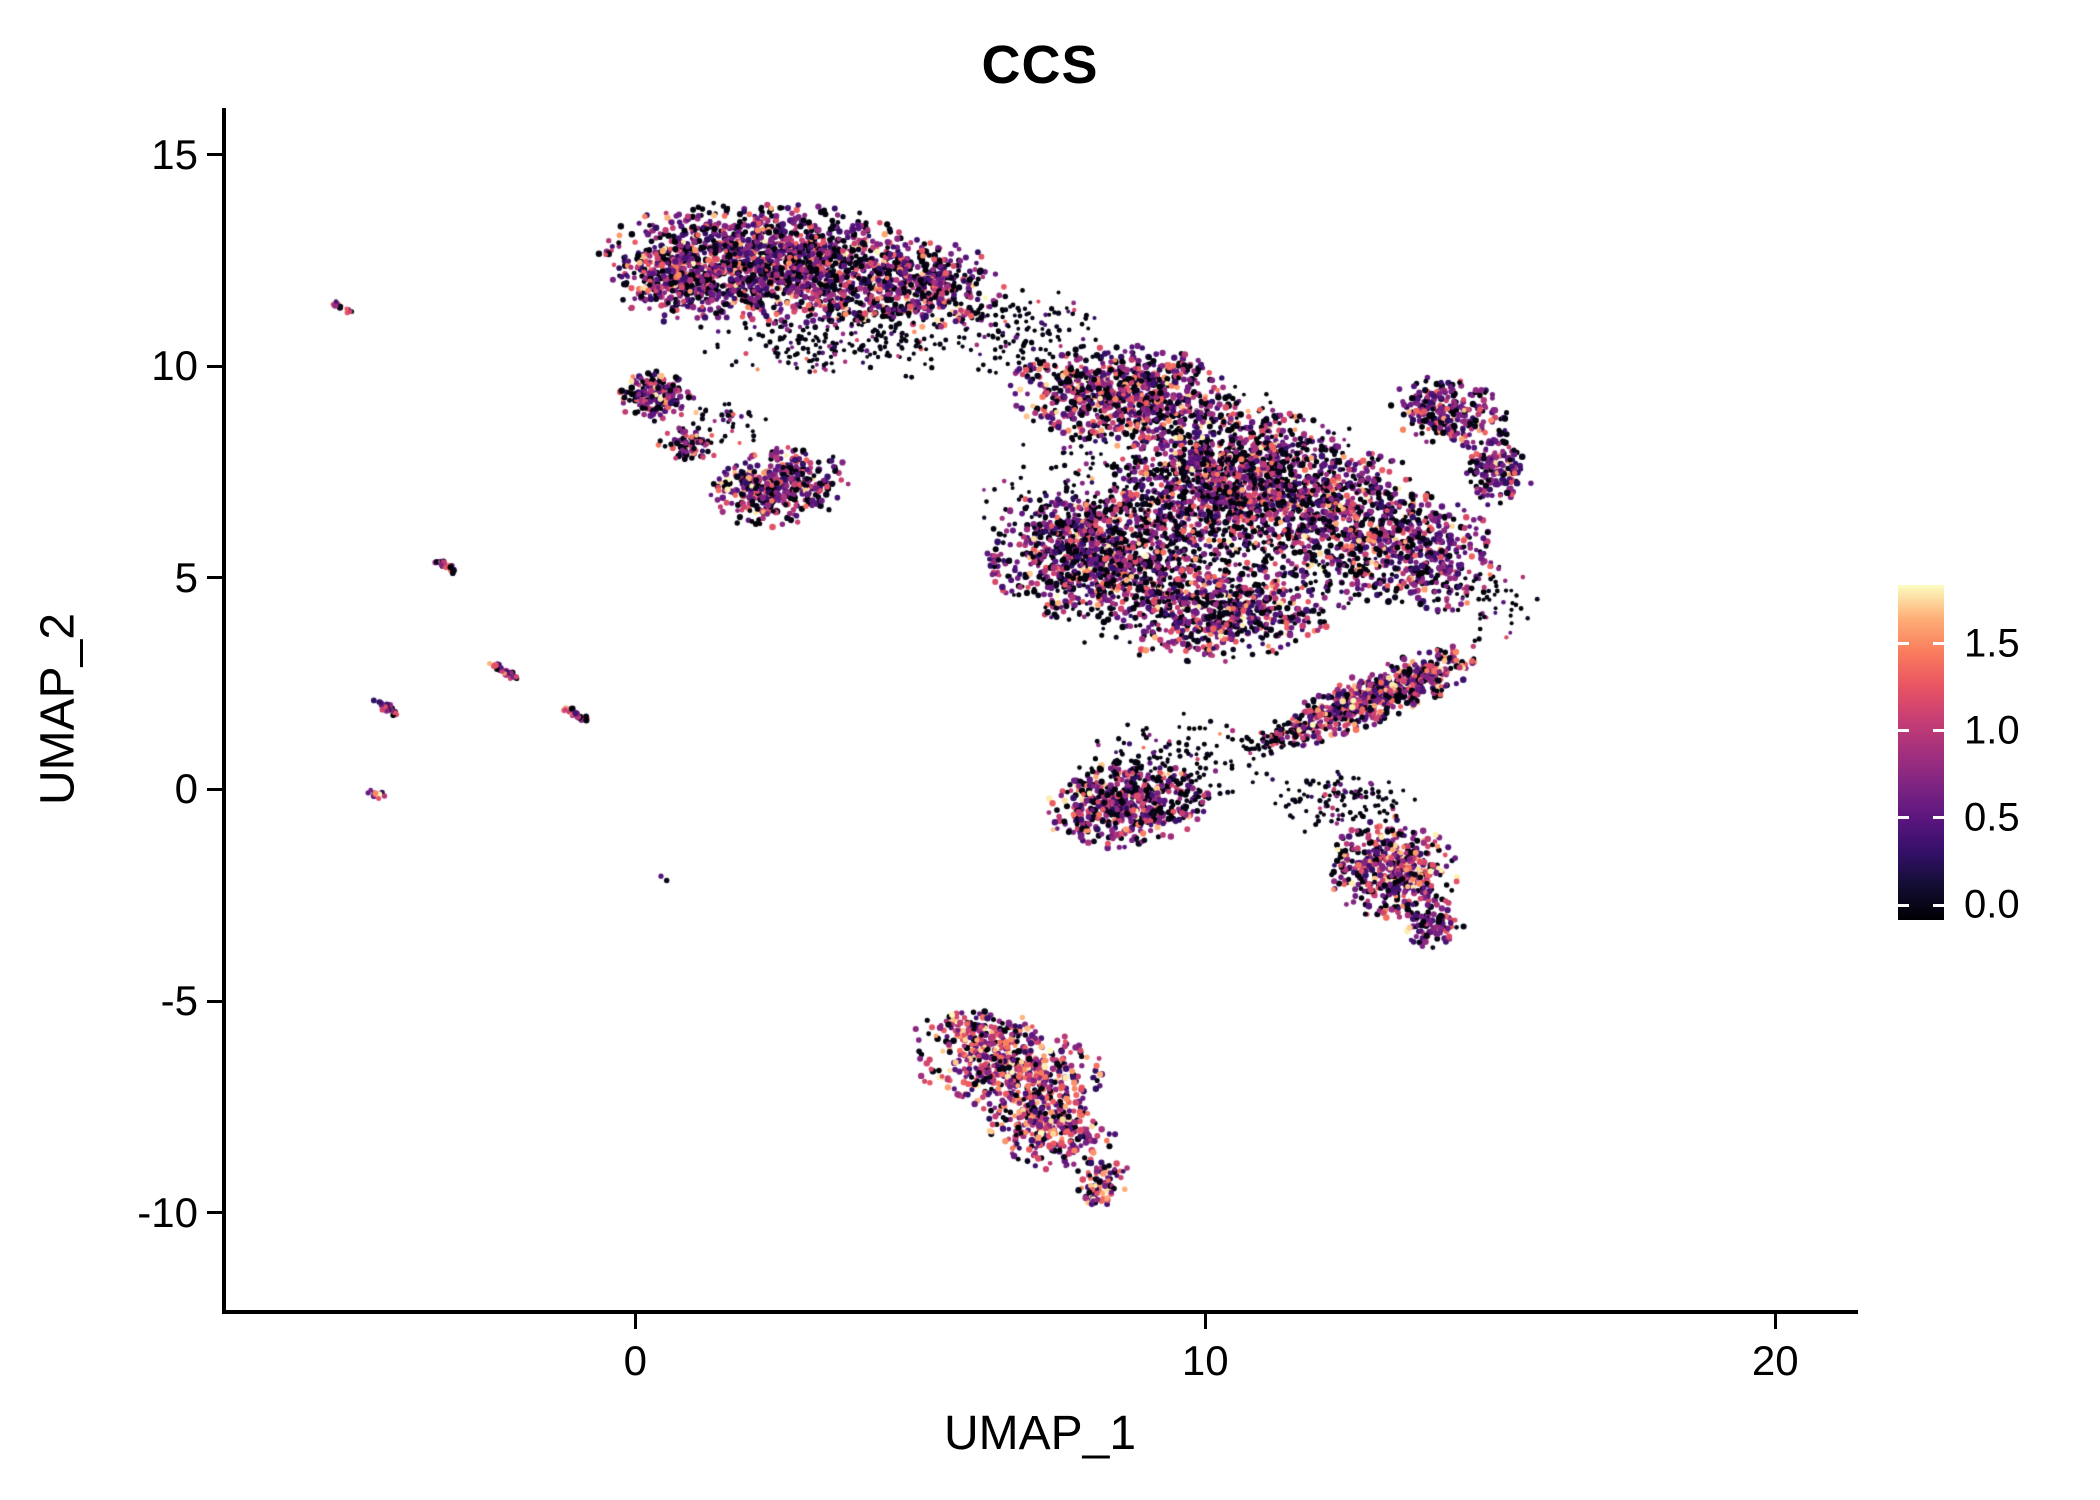  Describe the element at coordinates (1992, 817) in the screenshot. I see `colorbar-tick-label: 0.5` at that location.